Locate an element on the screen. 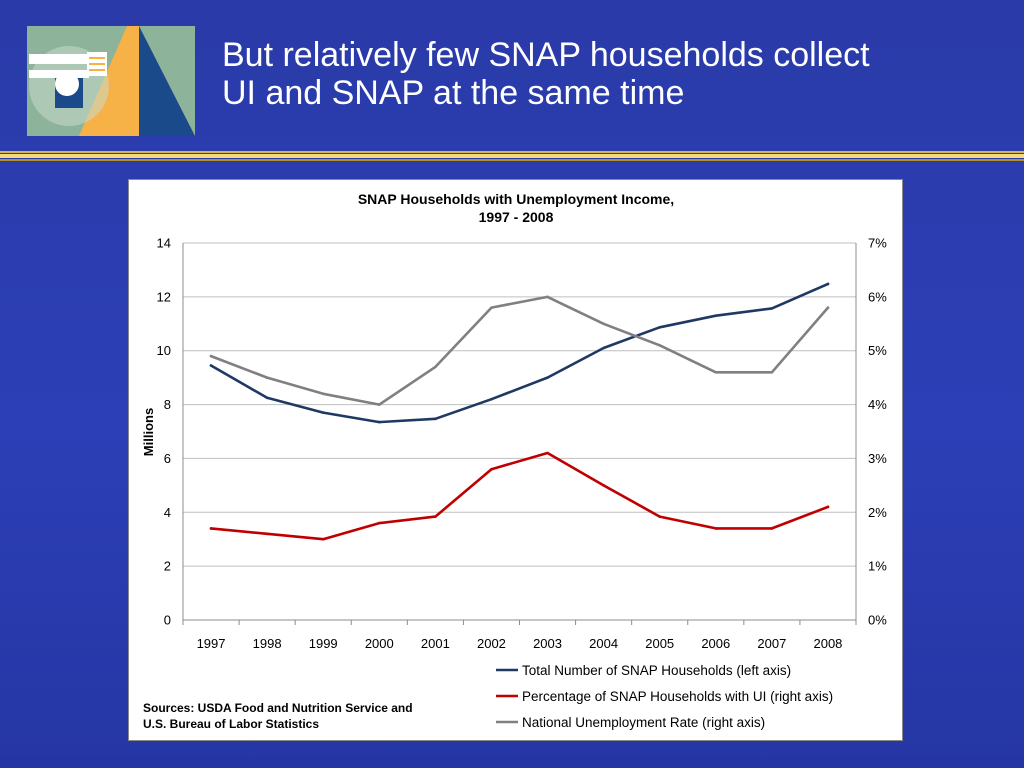 This screenshot has height=768, width=1024. x-axis-tick-label: 2003 is located at coordinates (547, 643).